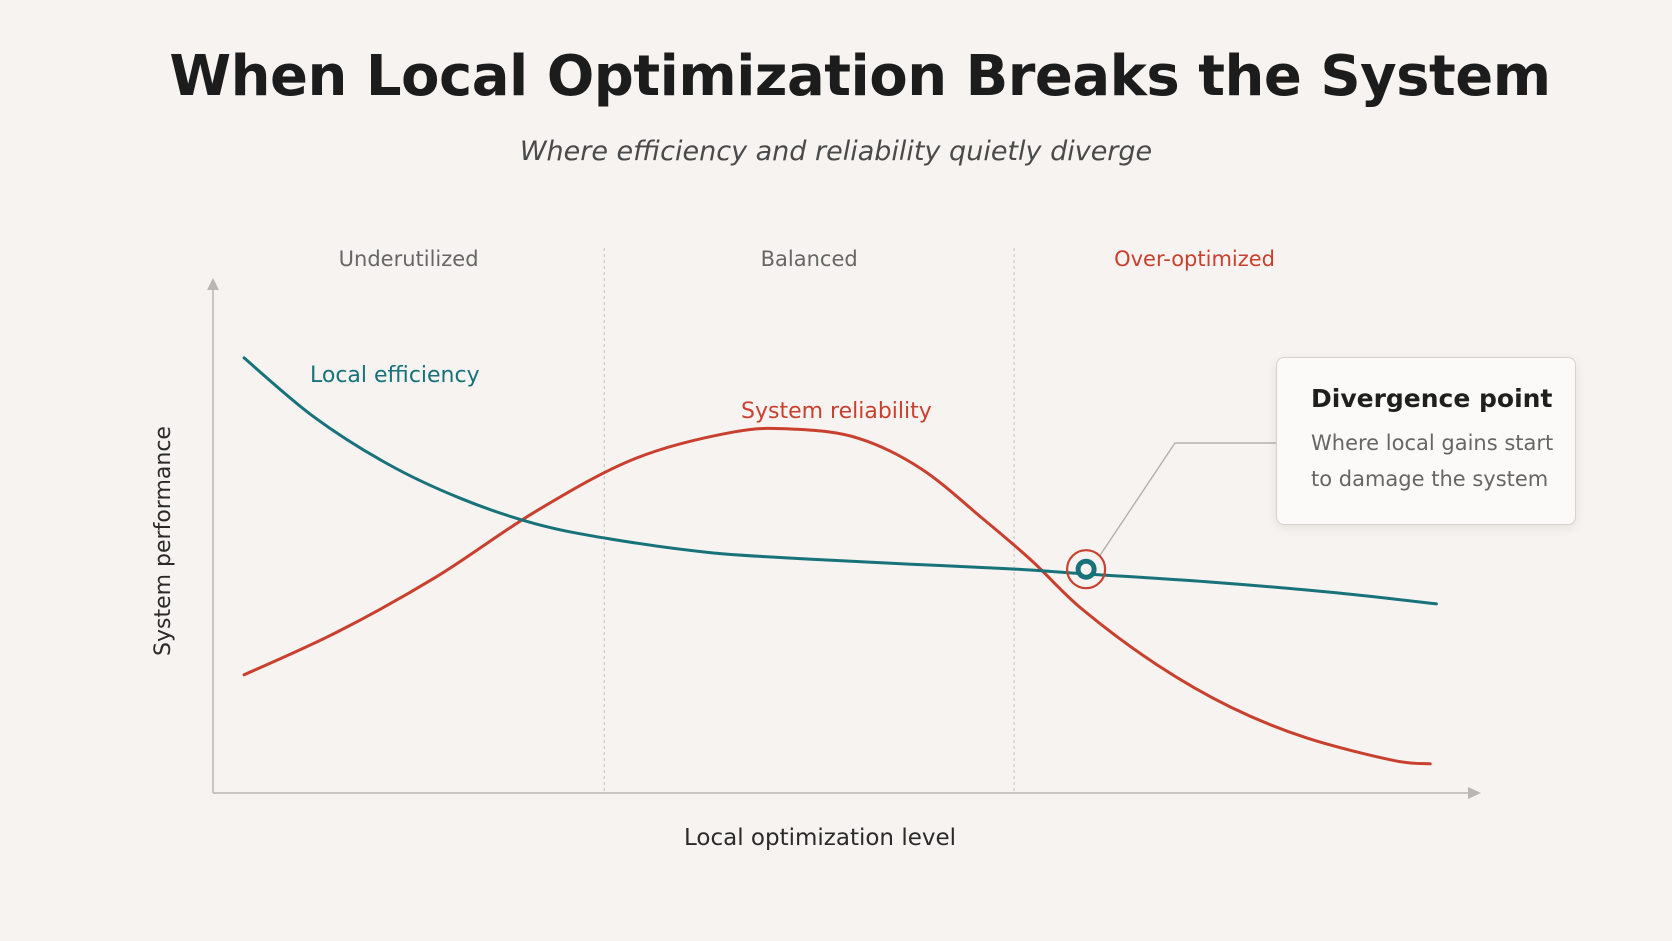 This screenshot has width=1672, height=941. What do you see at coordinates (1194, 259) in the screenshot?
I see `region-label: Over-optimized` at bounding box center [1194, 259].